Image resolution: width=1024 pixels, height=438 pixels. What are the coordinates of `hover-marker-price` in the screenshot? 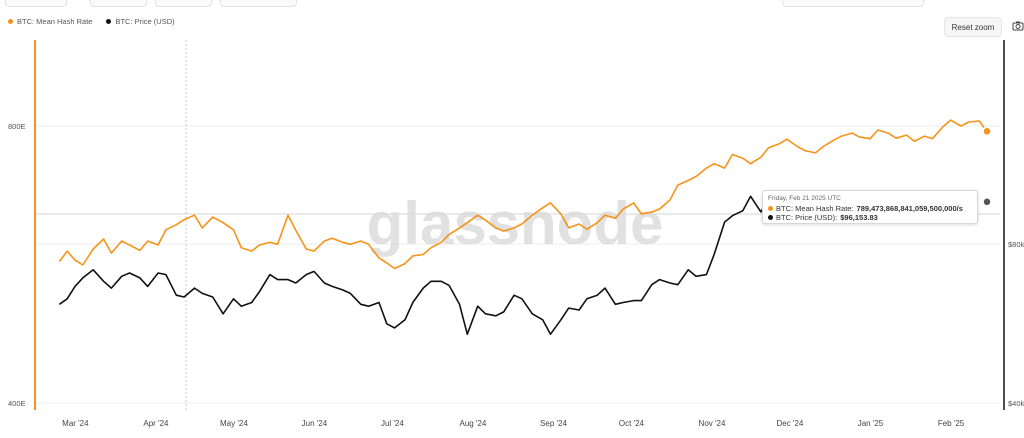 It's located at (987, 202).